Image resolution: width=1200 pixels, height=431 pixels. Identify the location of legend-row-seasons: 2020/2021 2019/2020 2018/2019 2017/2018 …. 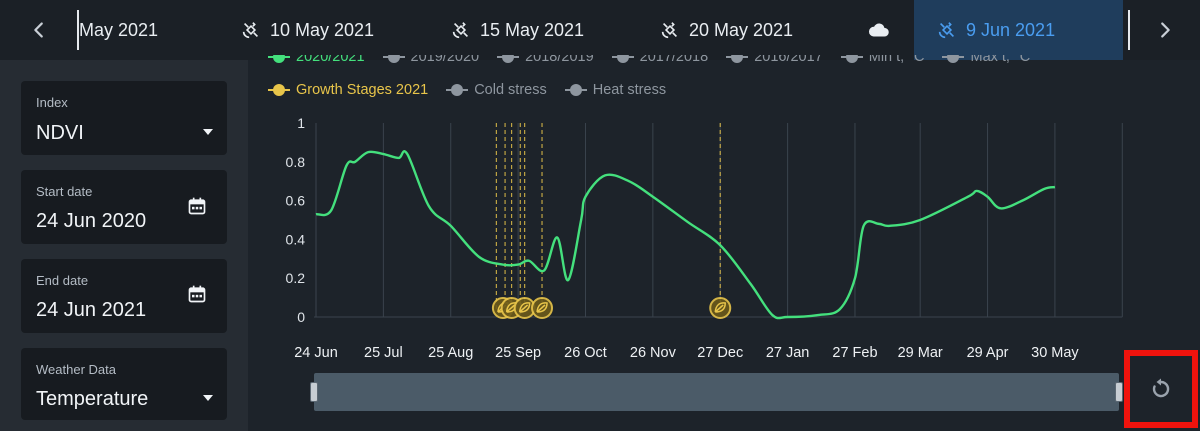
(658, 65).